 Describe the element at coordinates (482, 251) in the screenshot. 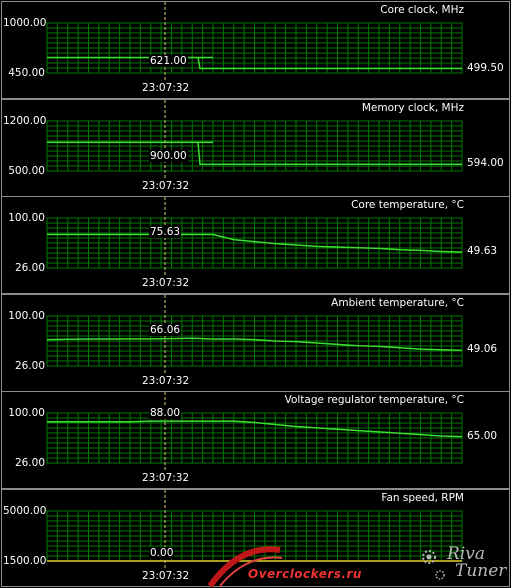

I see `current-value-label: 49.63` at that location.